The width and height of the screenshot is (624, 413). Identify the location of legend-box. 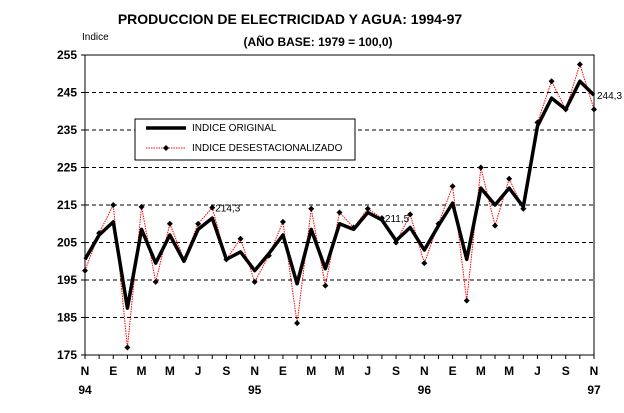
(245, 139).